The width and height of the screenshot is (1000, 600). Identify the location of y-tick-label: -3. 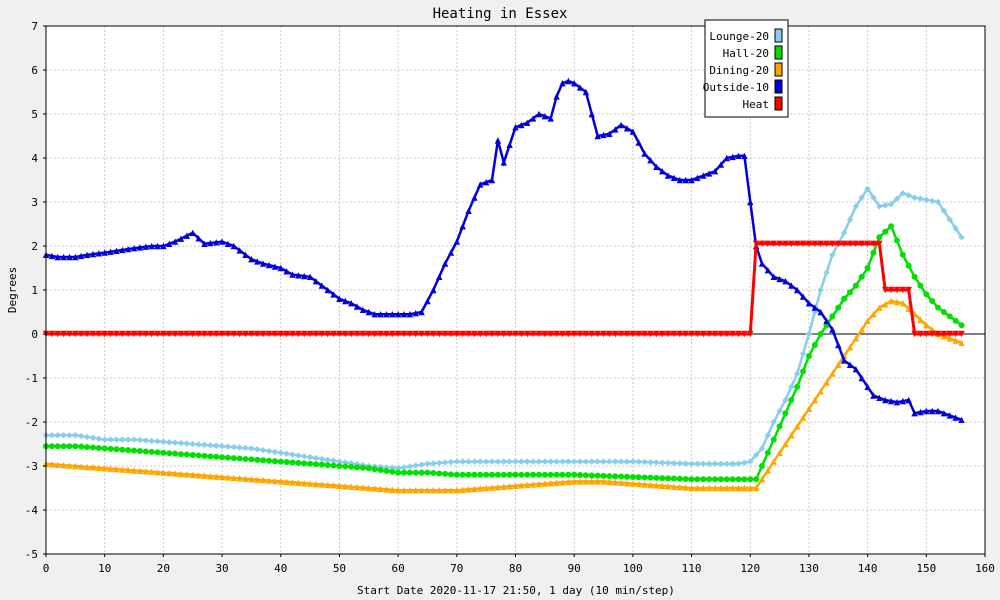
(31, 466).